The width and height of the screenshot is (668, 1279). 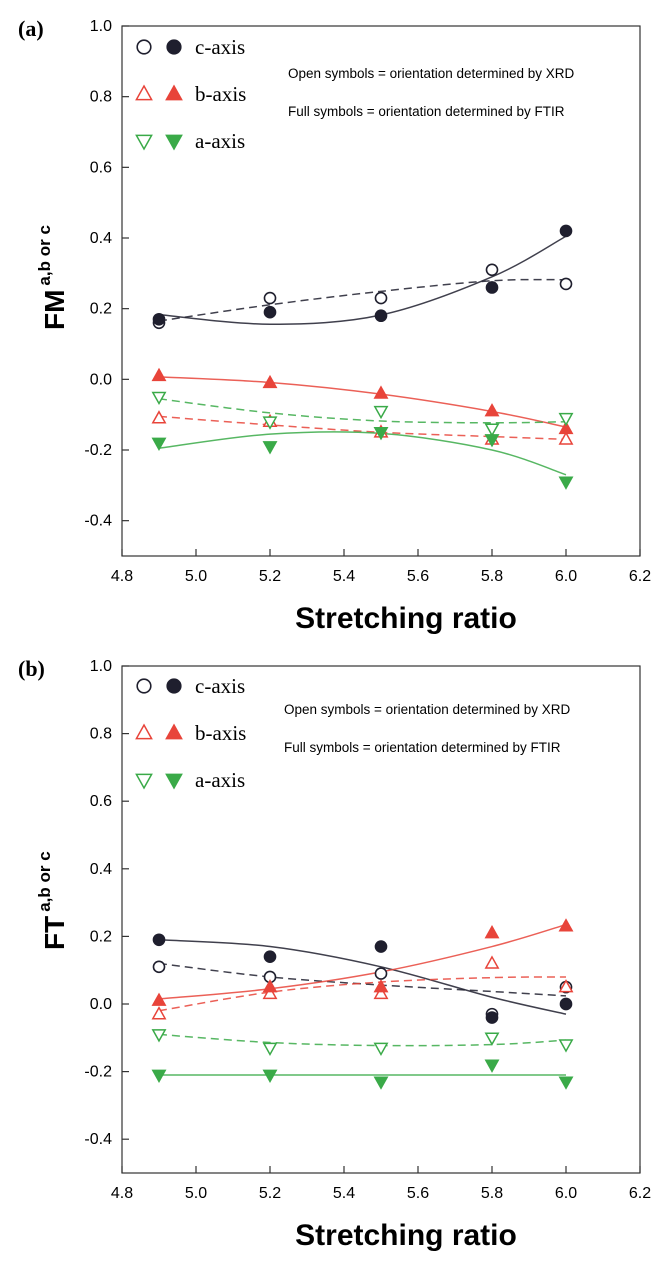 I want to click on y-tick-label: 0.4, so click(x=101, y=238).